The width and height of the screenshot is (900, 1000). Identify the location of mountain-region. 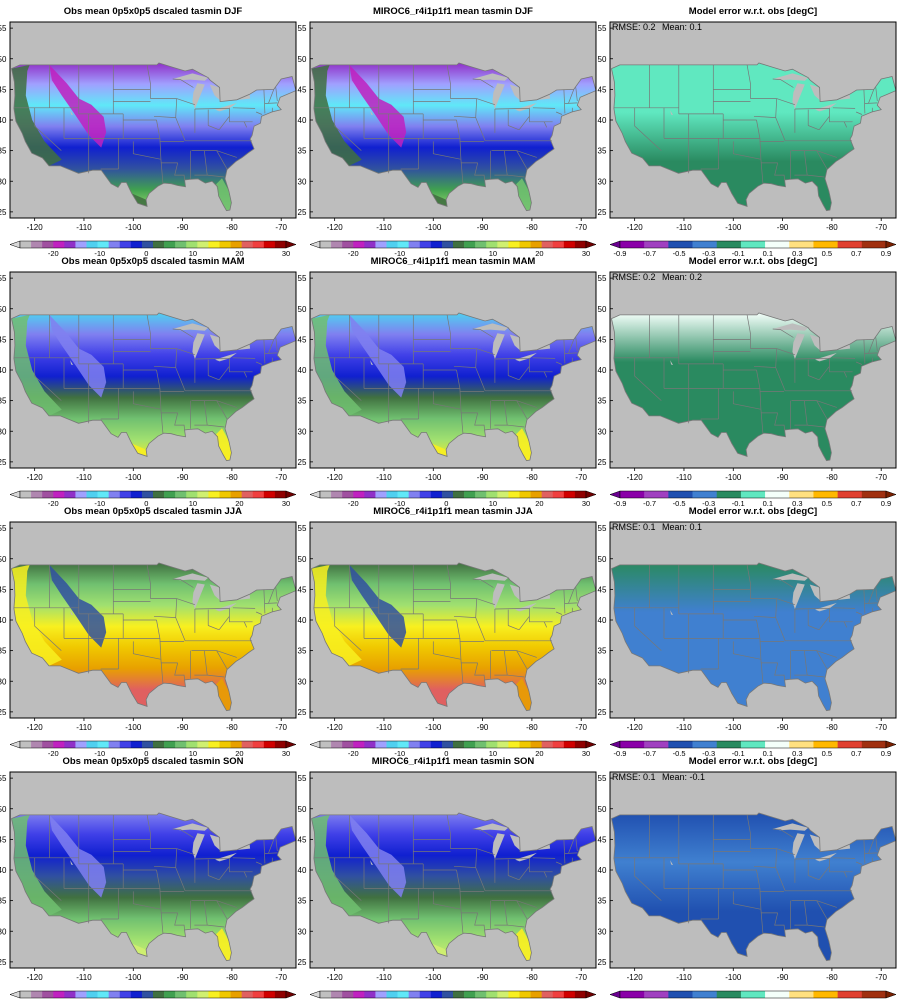
(78, 356).